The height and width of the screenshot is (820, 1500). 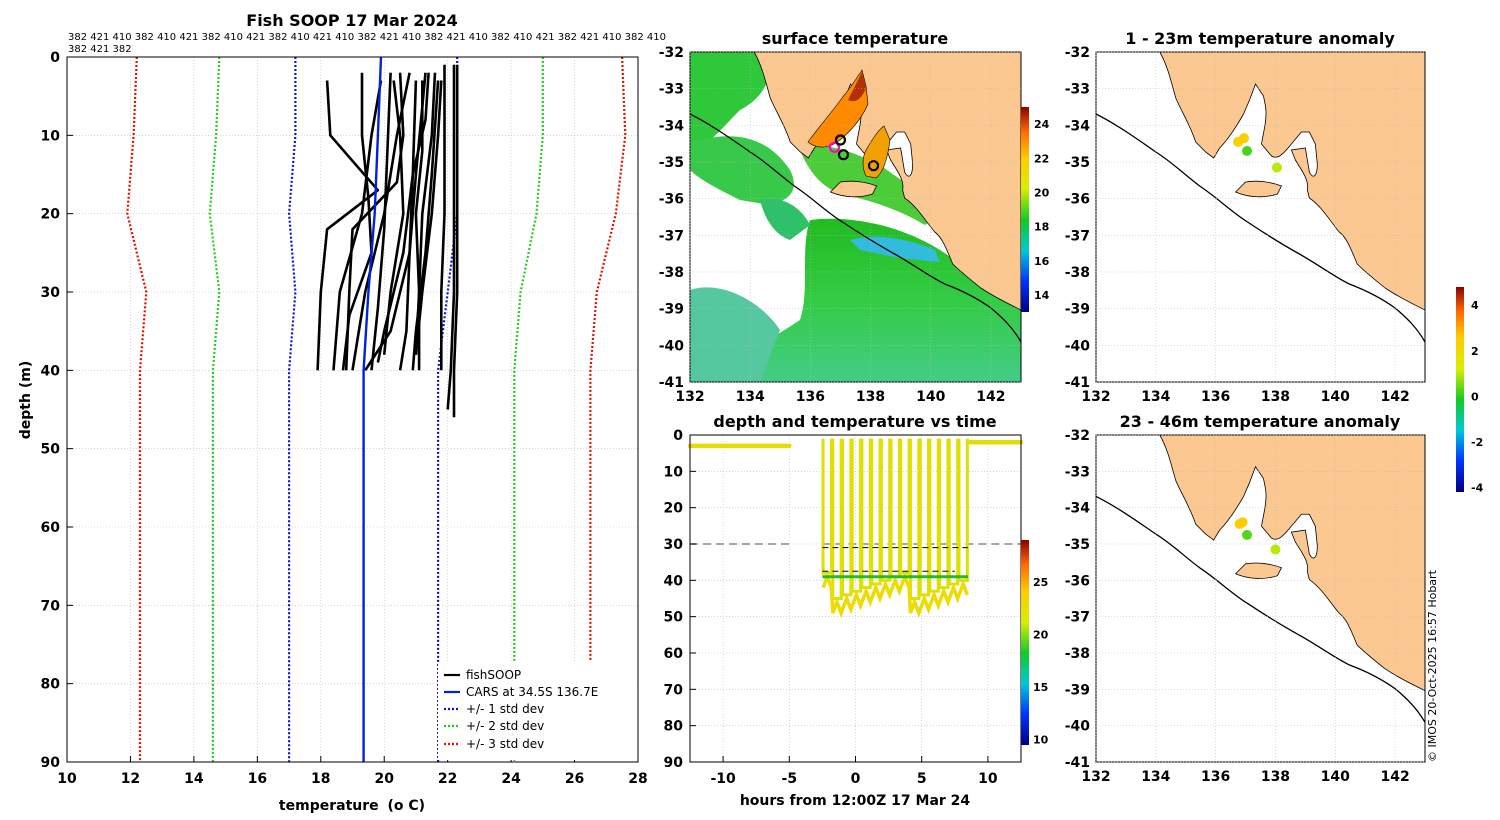 I want to click on map-ytick-label: -36, so click(x=671, y=200).